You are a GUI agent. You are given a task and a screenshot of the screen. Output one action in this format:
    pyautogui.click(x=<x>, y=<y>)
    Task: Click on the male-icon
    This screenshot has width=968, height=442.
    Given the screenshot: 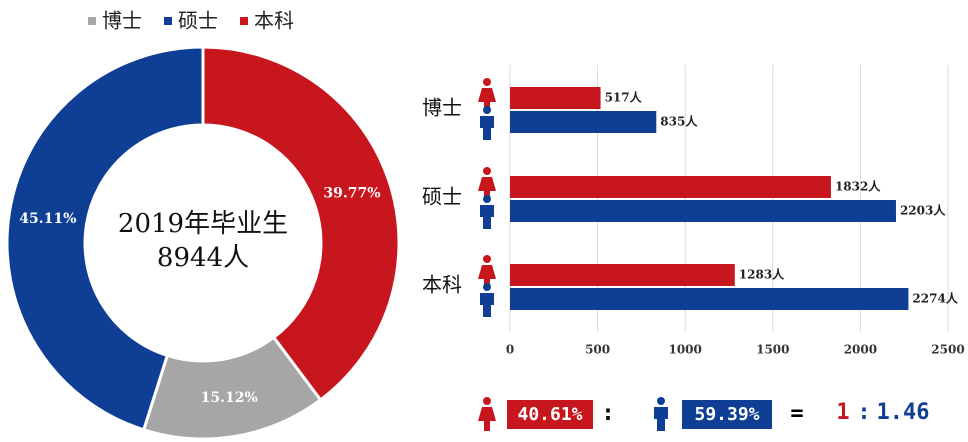 What is the action you would take?
    pyautogui.click(x=661, y=414)
    